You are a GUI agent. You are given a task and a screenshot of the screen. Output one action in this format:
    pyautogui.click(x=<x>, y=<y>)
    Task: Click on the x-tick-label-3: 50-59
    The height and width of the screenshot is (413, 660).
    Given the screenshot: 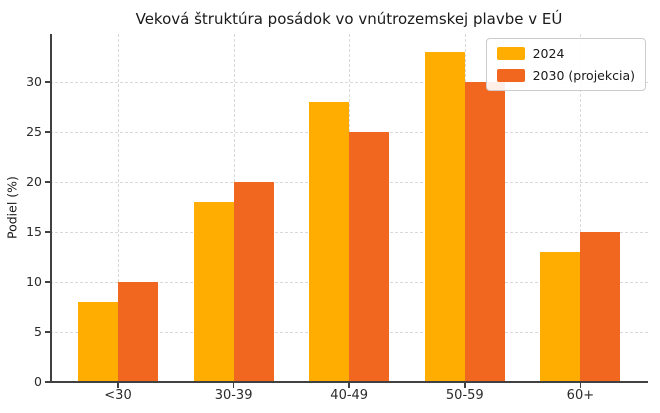 What is the action you would take?
    pyautogui.click(x=464, y=395)
    